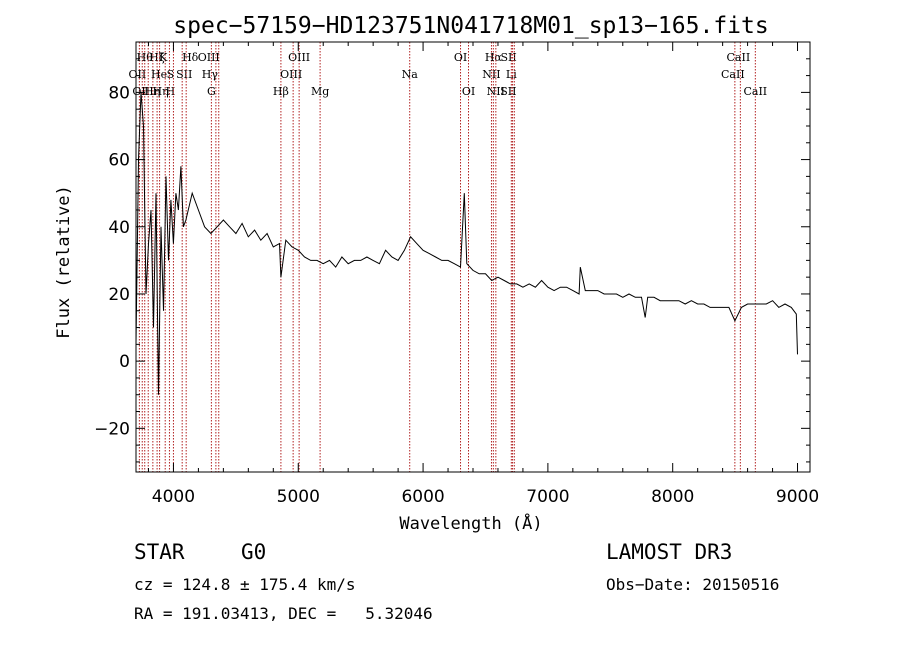 Image resolution: width=900 pixels, height=649 pixels. What do you see at coordinates (152, 91) in the screenshot?
I see `line-label-3: Hη` at bounding box center [152, 91].